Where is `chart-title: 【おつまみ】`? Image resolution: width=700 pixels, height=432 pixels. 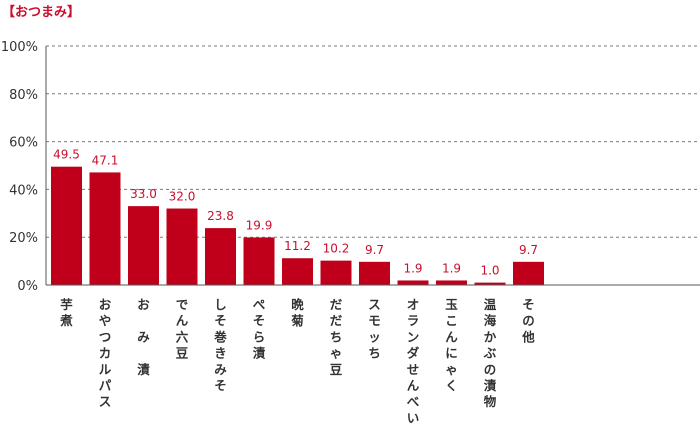
chart-title: 【おつまみ】 is located at coordinates (41, 12).